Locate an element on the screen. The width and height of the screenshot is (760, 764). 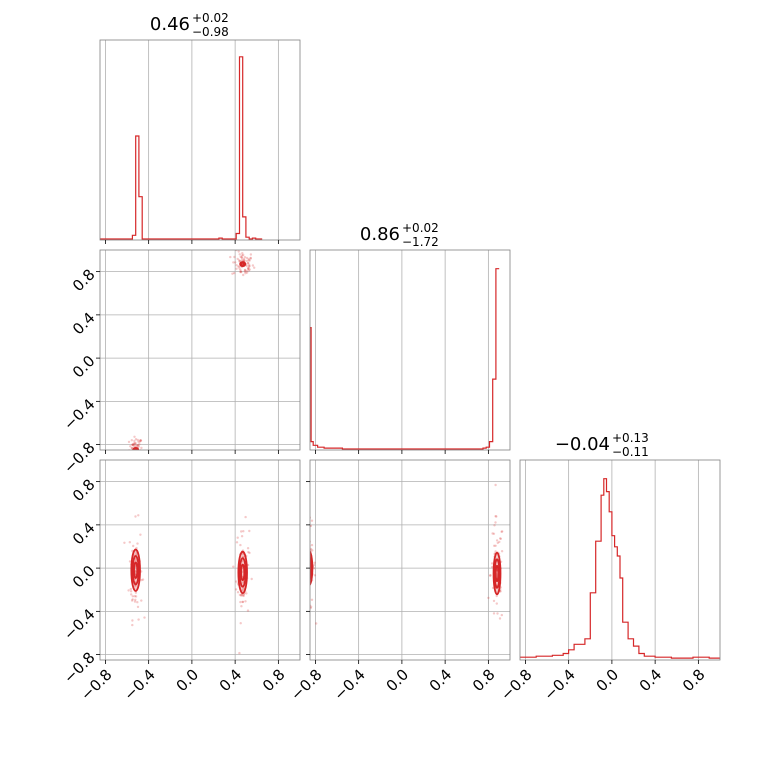
xtick-label: −0.4 is located at coordinates (139, 685).